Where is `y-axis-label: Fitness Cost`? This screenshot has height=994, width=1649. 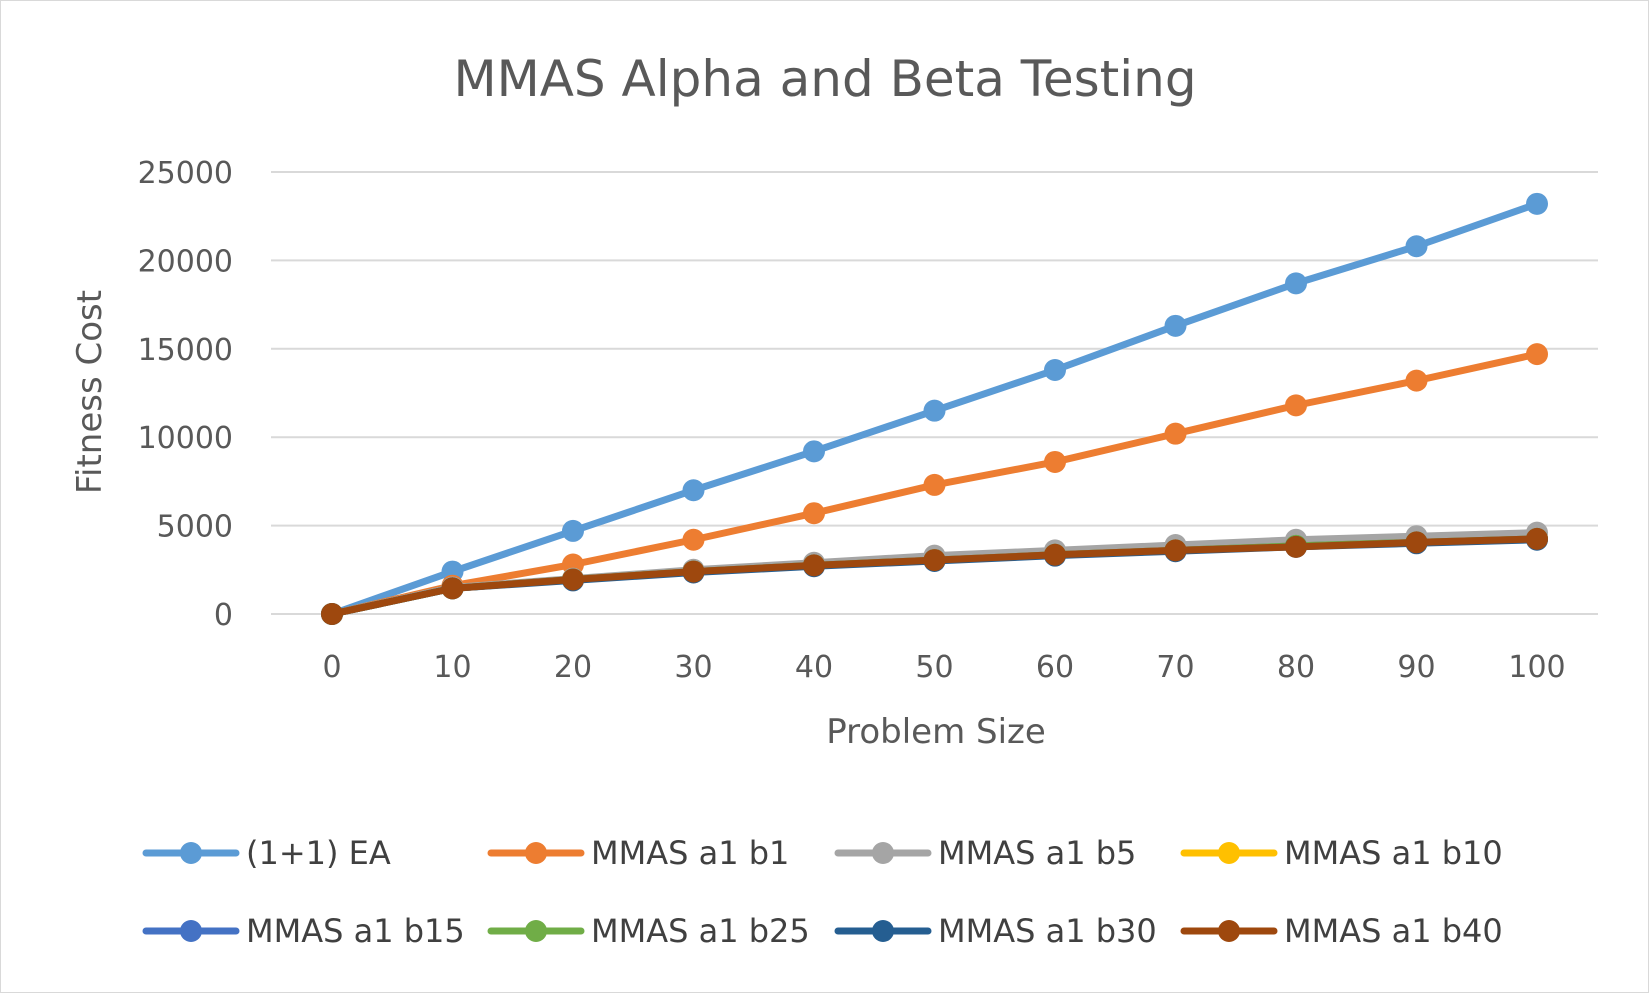 y-axis-label: Fitness Cost is located at coordinates (90, 392).